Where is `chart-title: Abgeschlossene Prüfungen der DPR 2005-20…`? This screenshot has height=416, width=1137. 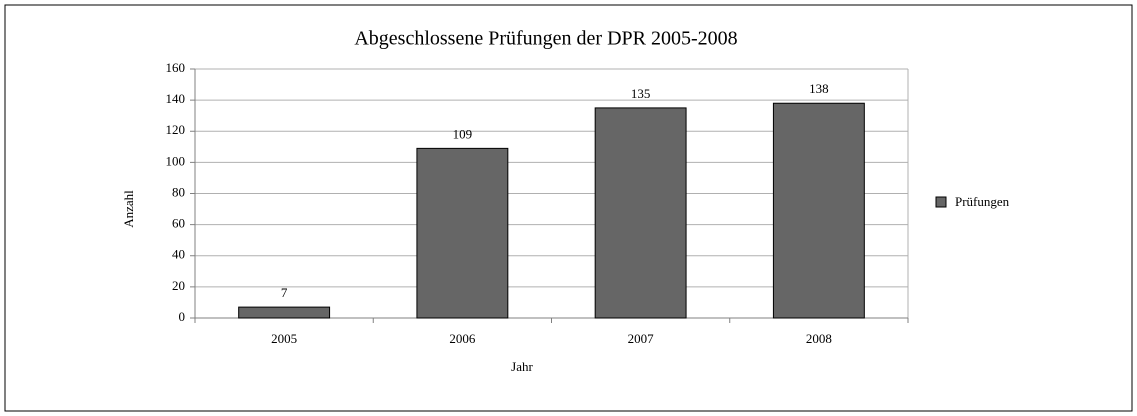
chart-title: Abgeschlossene Prüfungen der DPR 2005-20… is located at coordinates (545, 39).